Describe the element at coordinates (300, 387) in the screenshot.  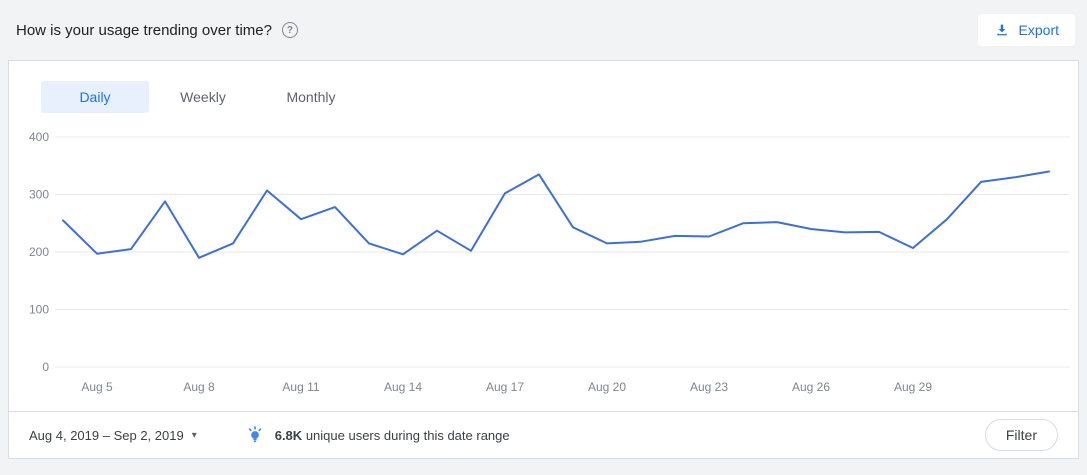
I see `svg-text: Aug 11` at that location.